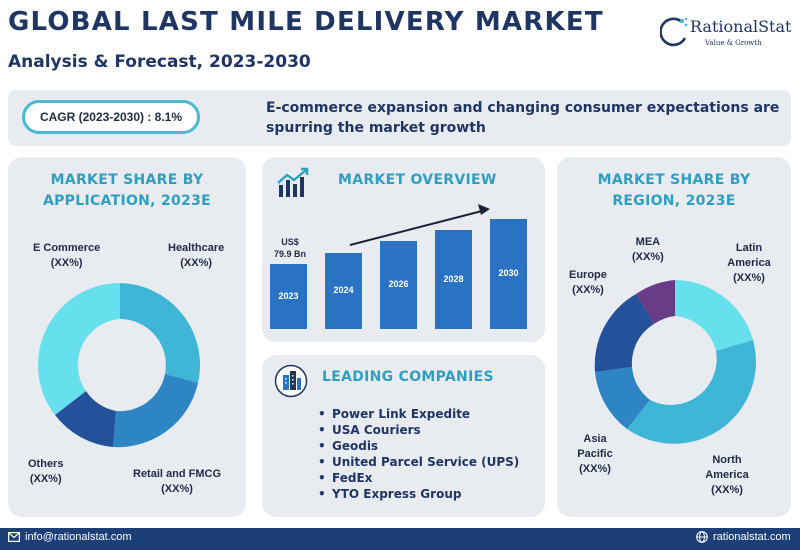 Image resolution: width=800 pixels, height=550 pixels. What do you see at coordinates (419, 462) in the screenshot?
I see `list-item: • United Parcel Service (UPS)` at bounding box center [419, 462].